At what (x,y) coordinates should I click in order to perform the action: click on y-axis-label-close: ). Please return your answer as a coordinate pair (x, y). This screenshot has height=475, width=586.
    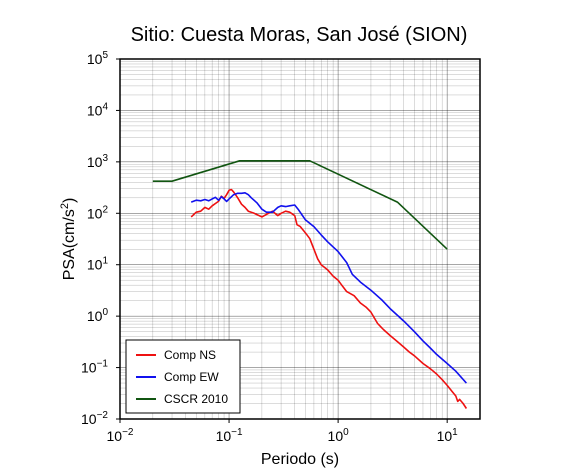
    Looking at the image, I should click on (69, 200).